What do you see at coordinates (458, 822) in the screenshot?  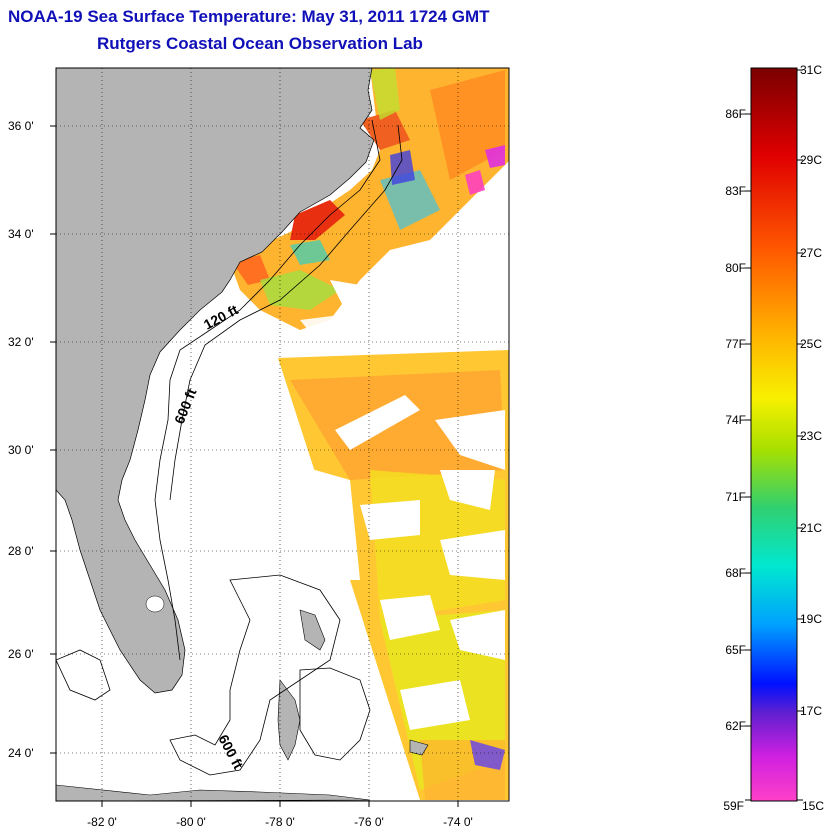 I see `lon-label: -74 0'` at bounding box center [458, 822].